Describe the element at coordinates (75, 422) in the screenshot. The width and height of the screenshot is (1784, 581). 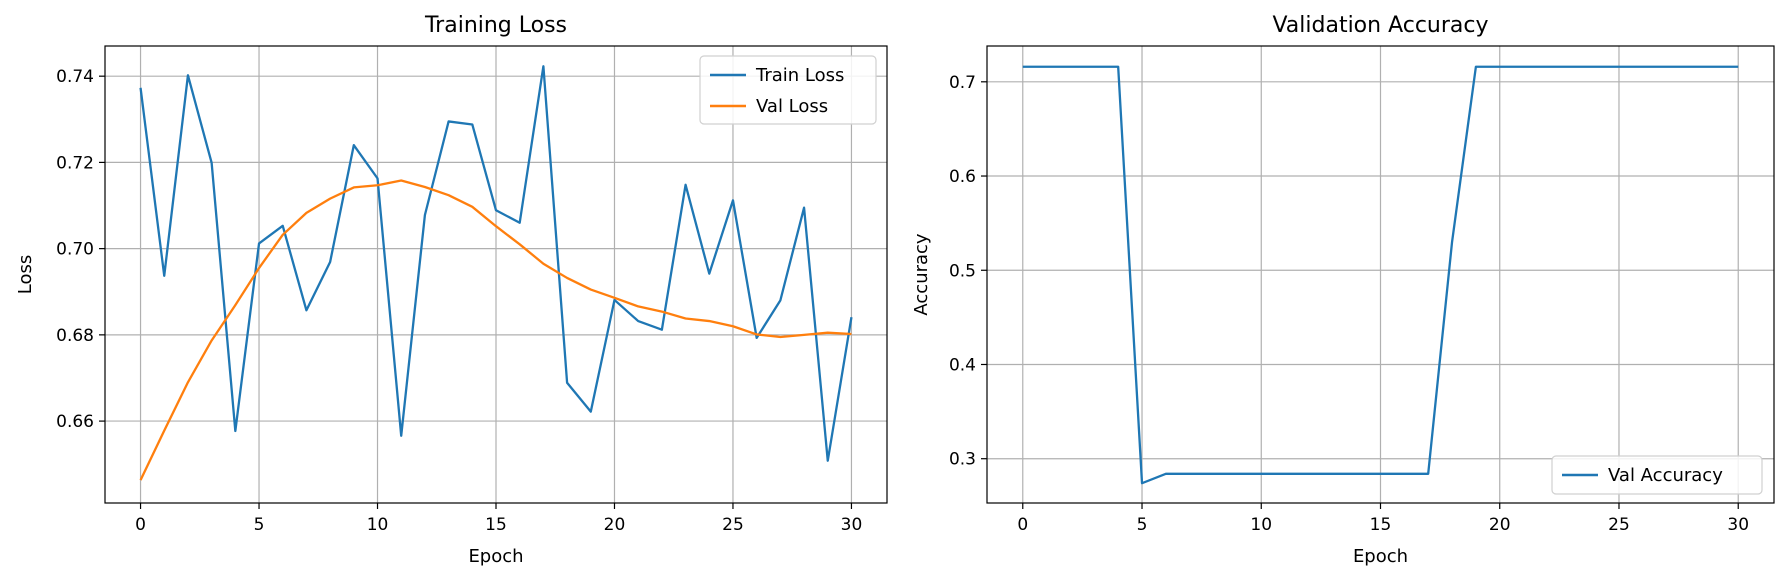
I see `y-tick-label: 0.66` at that location.